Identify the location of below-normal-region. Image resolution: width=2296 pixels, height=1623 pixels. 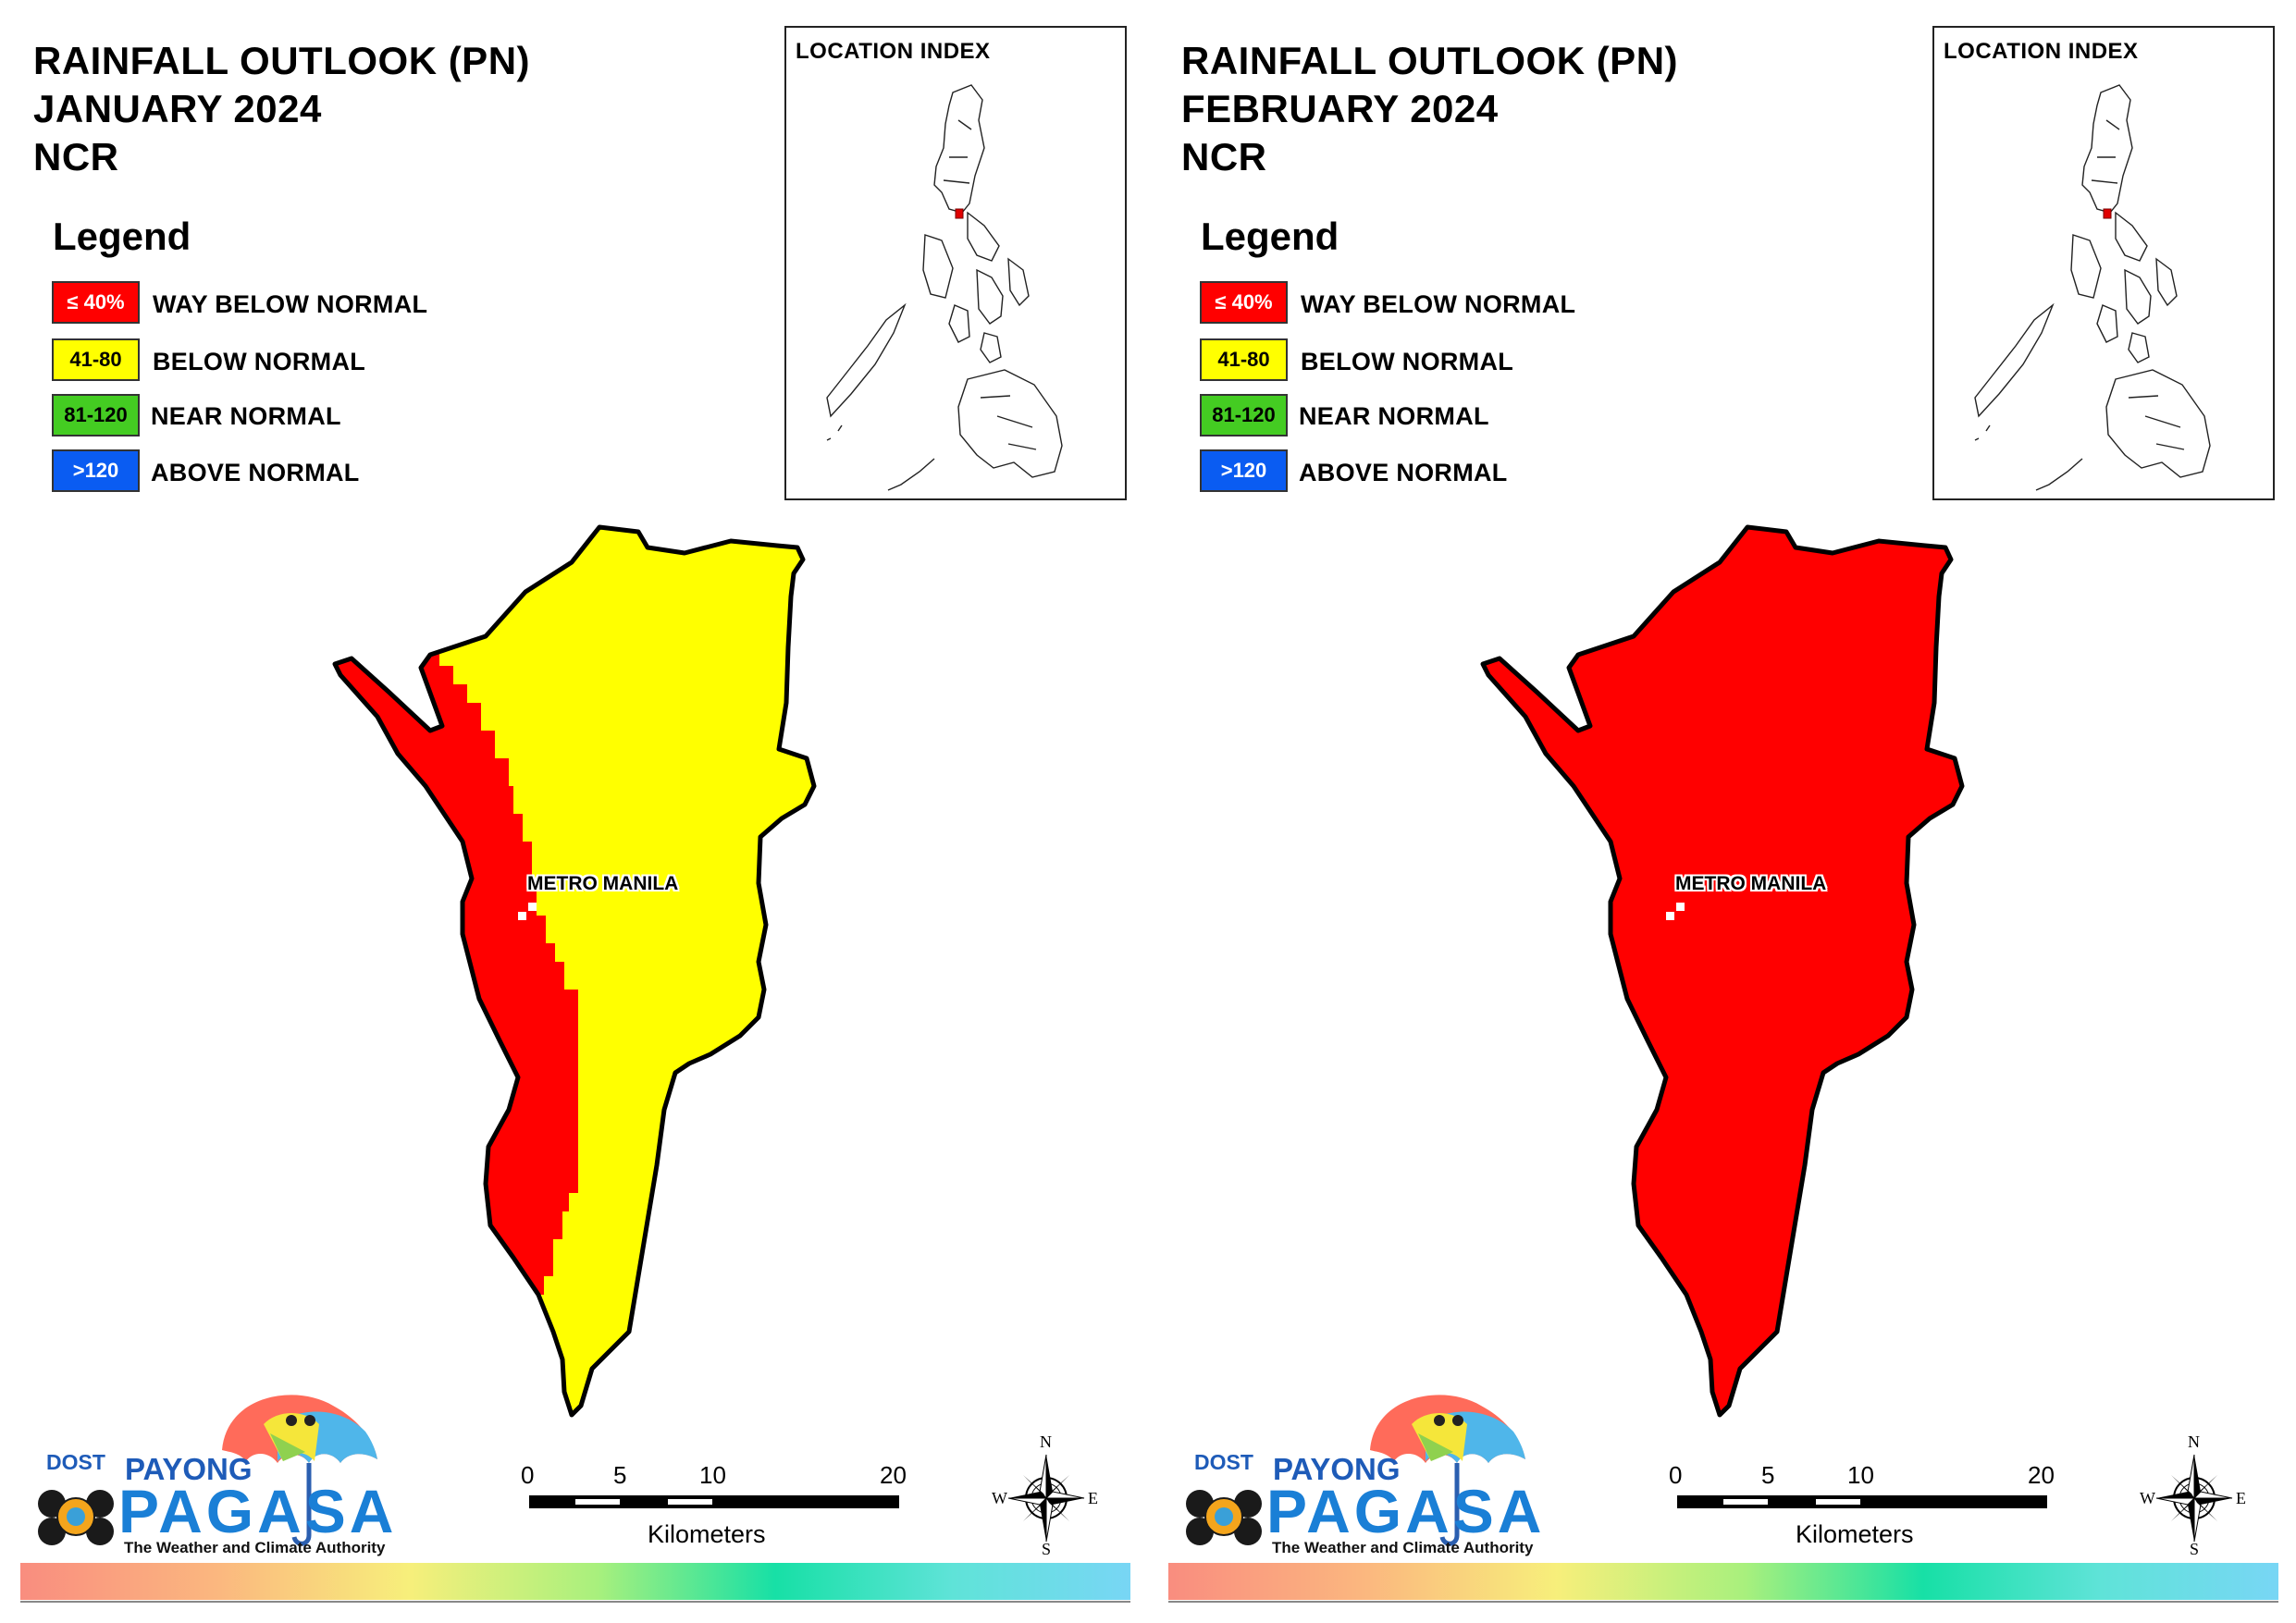
(574, 971).